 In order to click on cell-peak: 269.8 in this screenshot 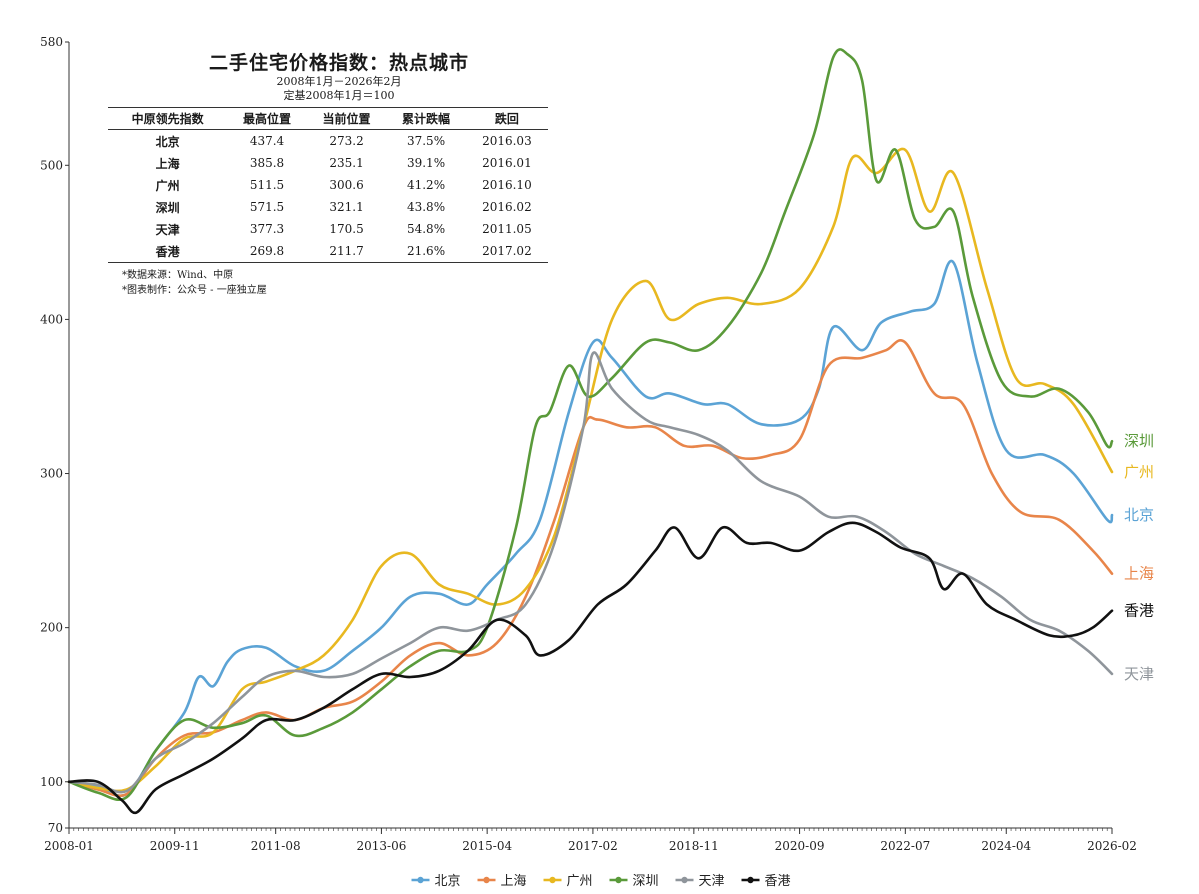, I will do `click(267, 251)`.